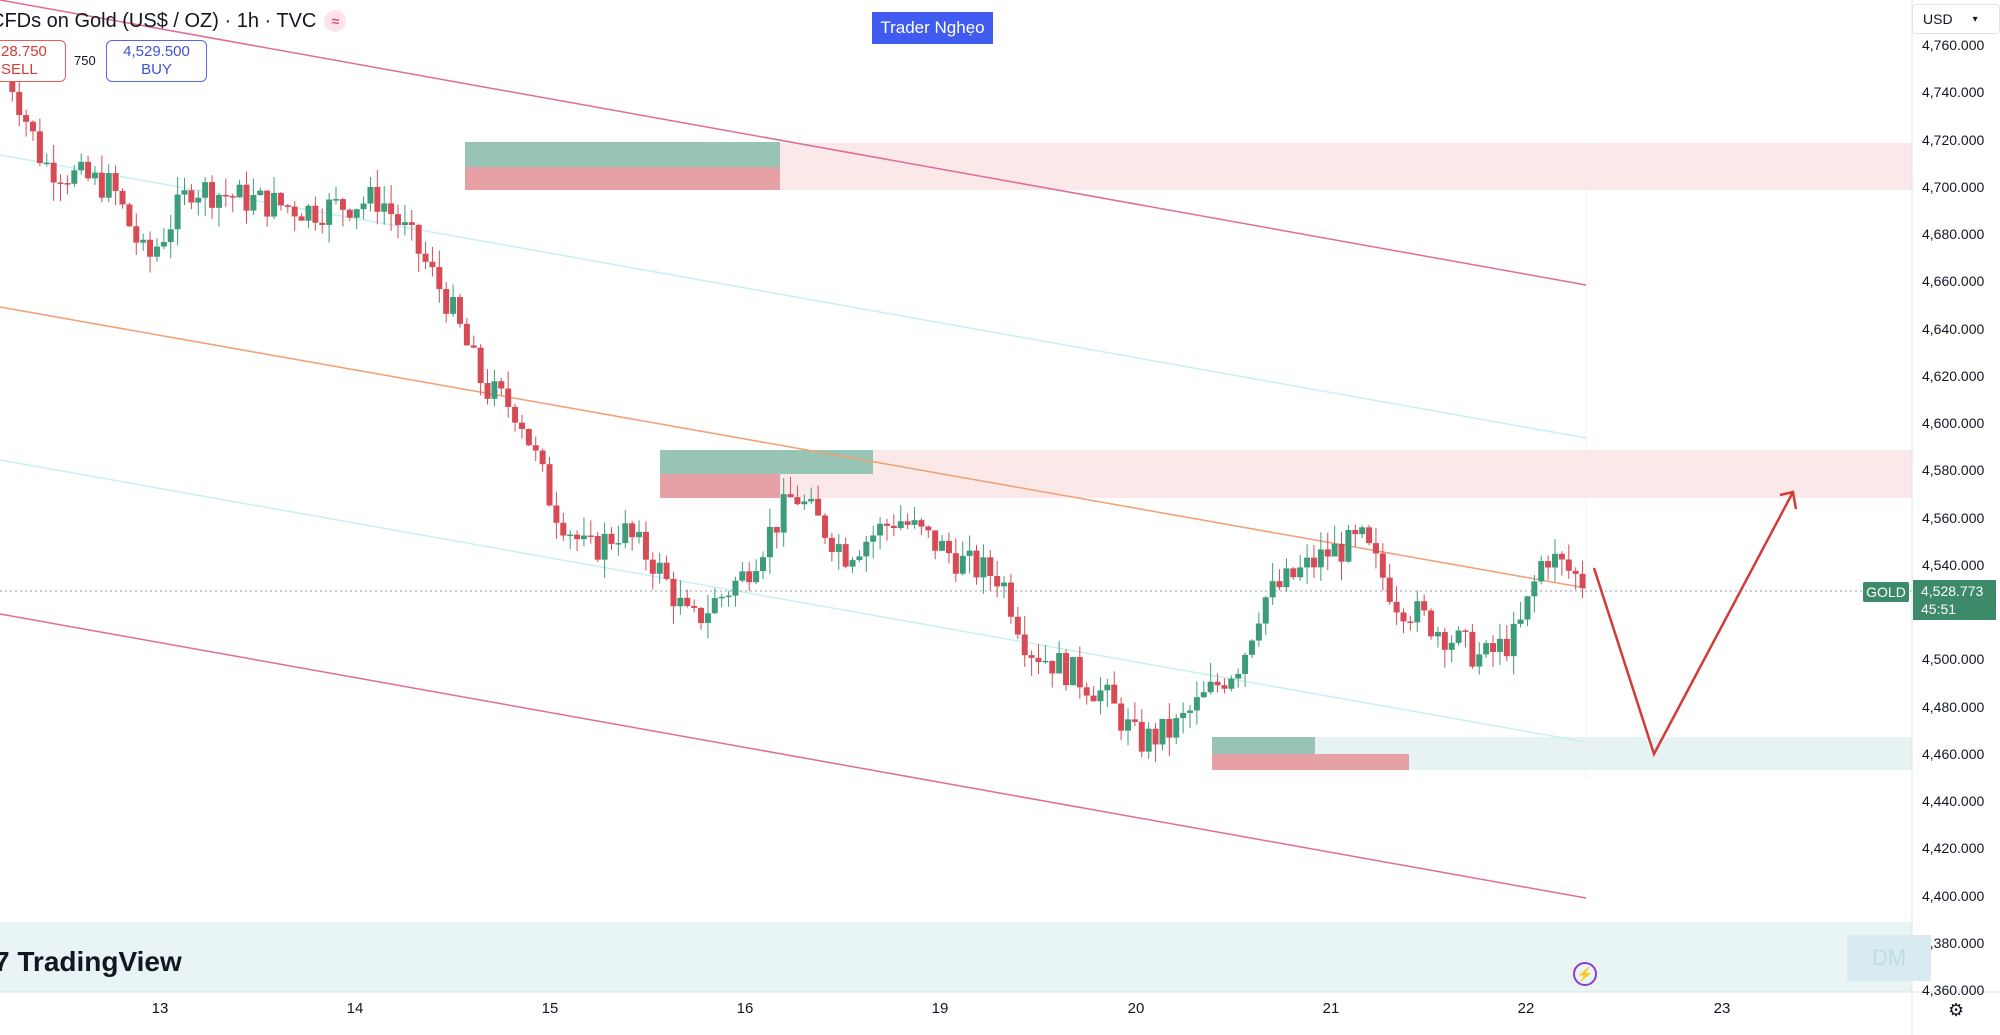 This screenshot has height=1035, width=2000. What do you see at coordinates (158, 20) in the screenshot?
I see `symbol-title: CFDs on Gold (US$ / OZ) · 1h · TVC` at bounding box center [158, 20].